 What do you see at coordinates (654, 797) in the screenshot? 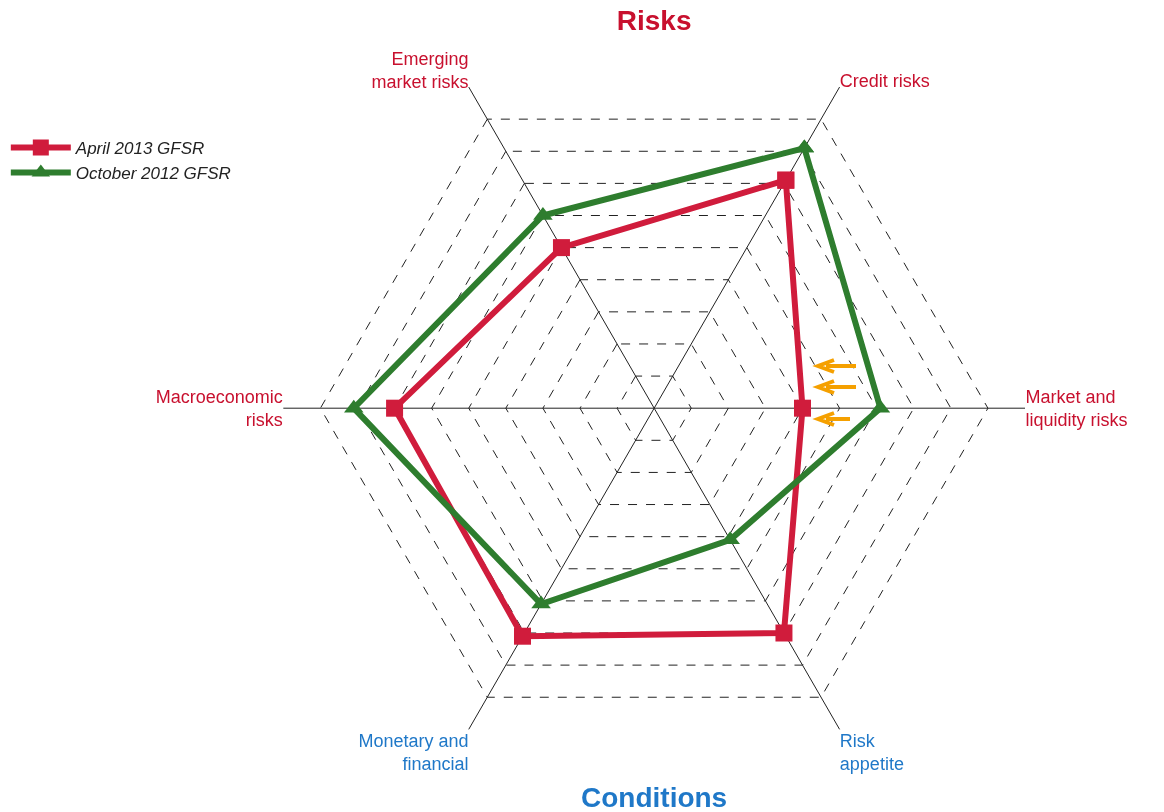
I see `text: Conditions` at bounding box center [654, 797].